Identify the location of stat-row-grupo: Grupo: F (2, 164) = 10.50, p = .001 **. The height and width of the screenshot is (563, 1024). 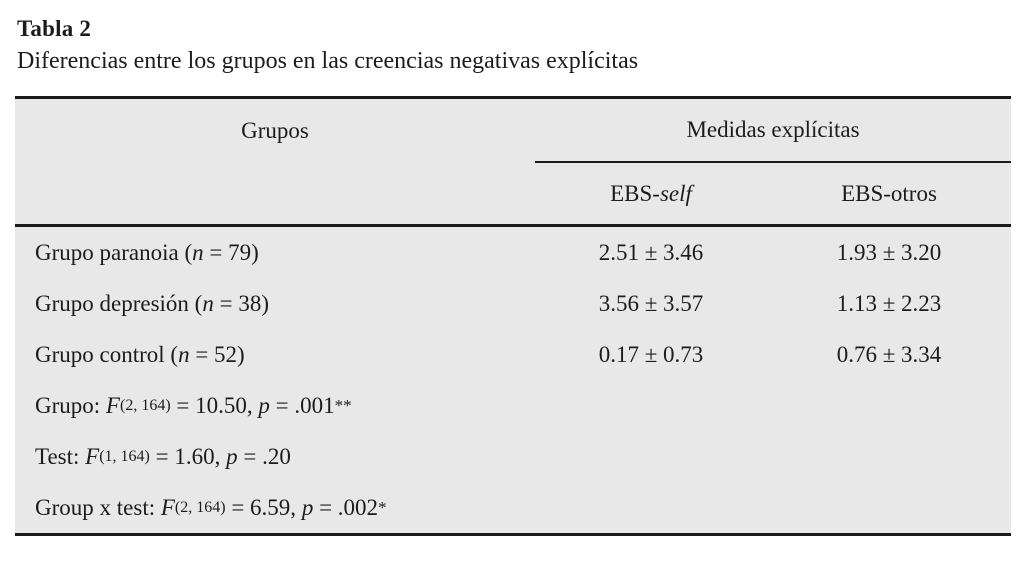
(193, 405).